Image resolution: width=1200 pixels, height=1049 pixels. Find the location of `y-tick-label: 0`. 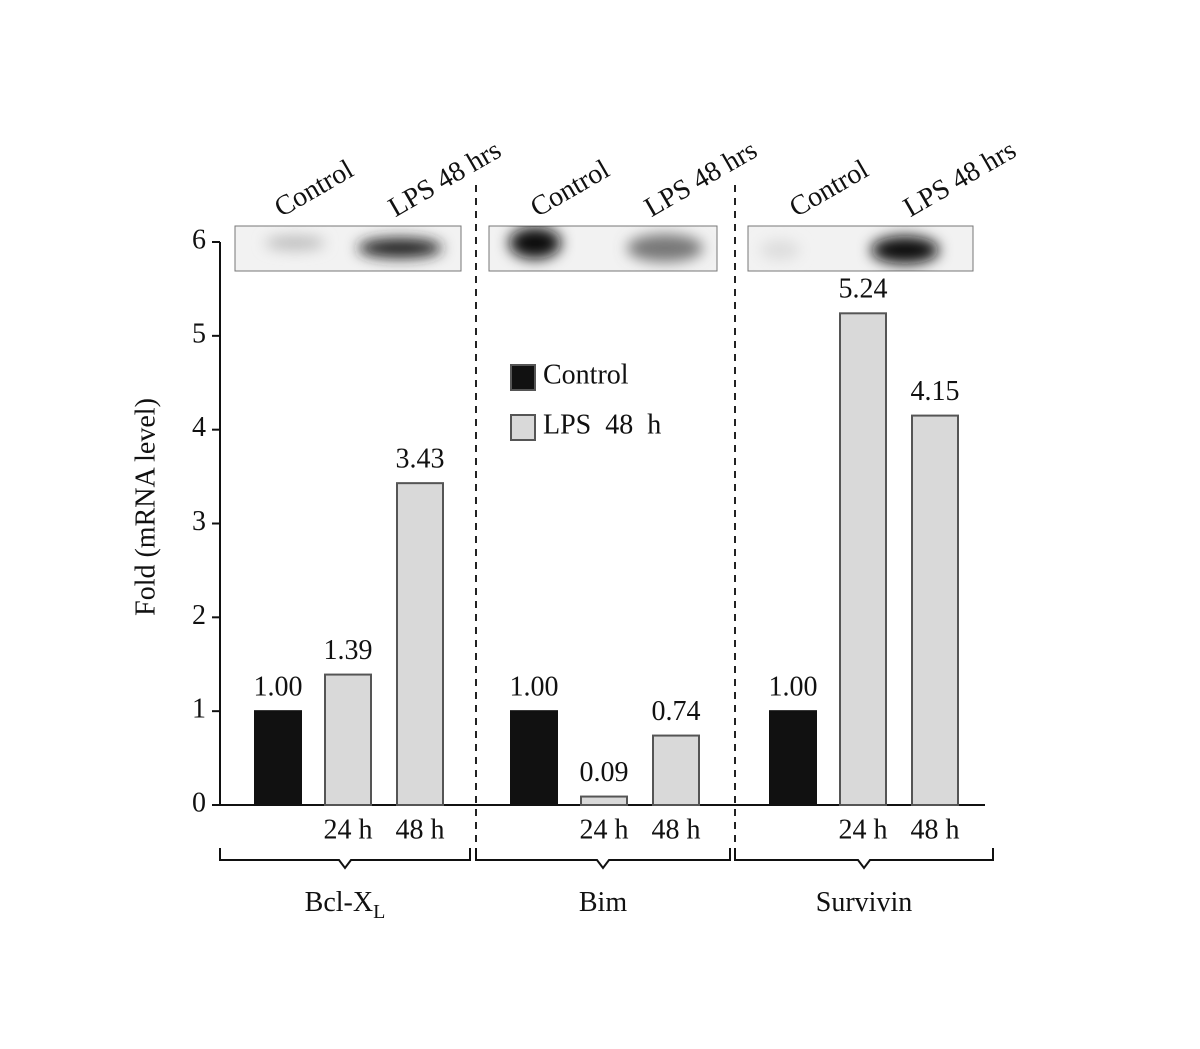

y-tick-label: 0 is located at coordinates (199, 802).